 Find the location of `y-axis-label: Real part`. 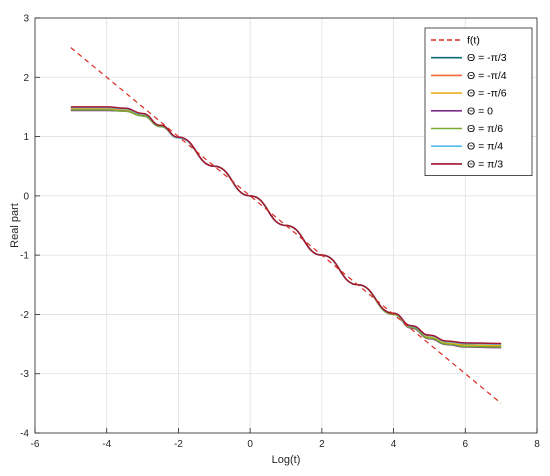

y-axis-label: Real part is located at coordinates (15, 225).